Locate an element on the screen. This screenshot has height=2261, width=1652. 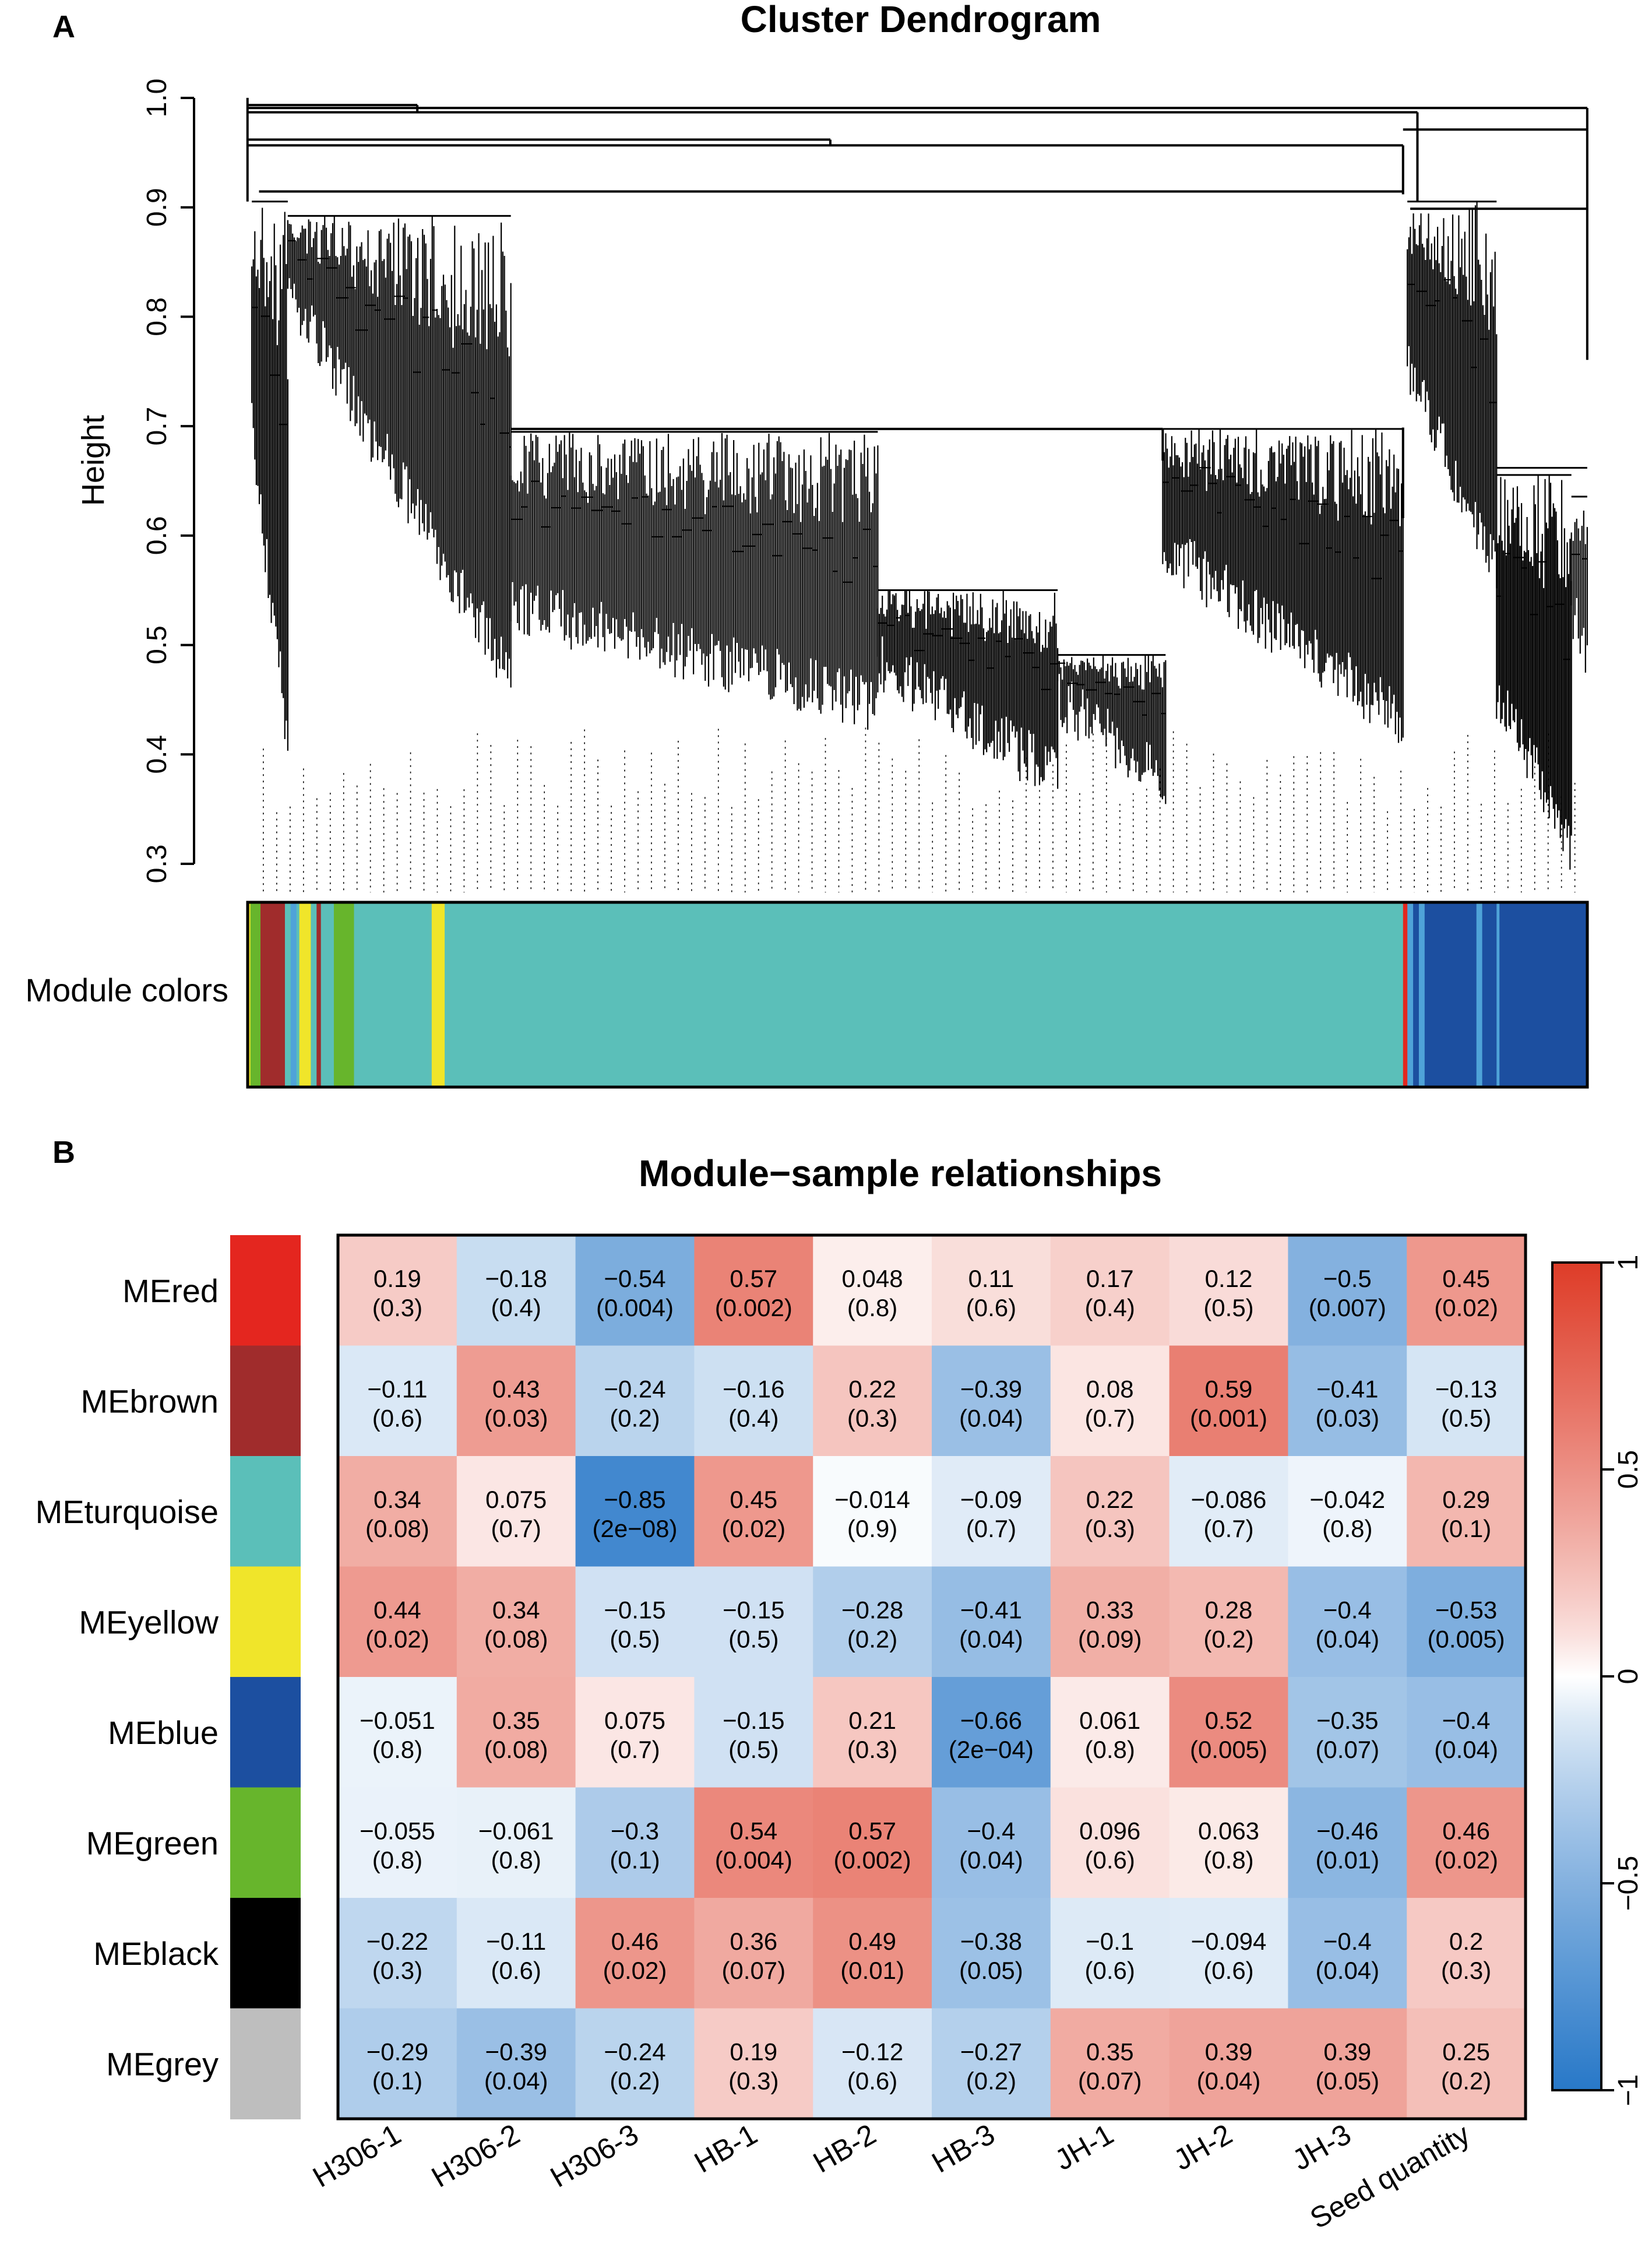
cell-pvalue: (0.1) is located at coordinates (635, 1859).